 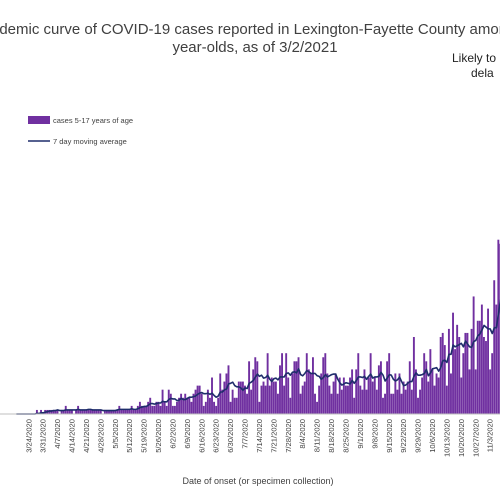 I want to click on x-tick-label: 5/26/2020, so click(x=158, y=436).